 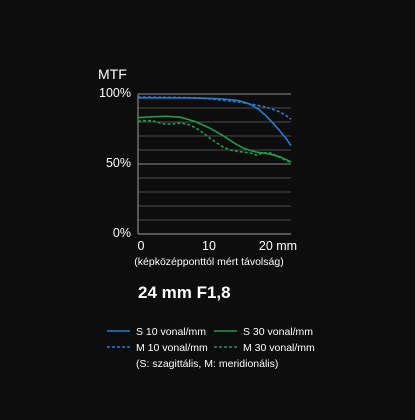 What do you see at coordinates (208, 262) in the screenshot?
I see `x-axis-label: (képközépponttól mért távolság)` at bounding box center [208, 262].